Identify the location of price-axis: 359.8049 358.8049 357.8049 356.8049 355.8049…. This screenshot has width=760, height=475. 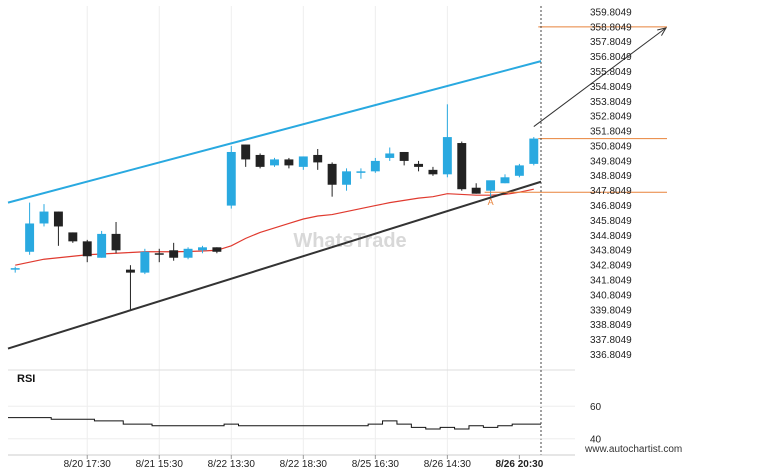
(611, 184).